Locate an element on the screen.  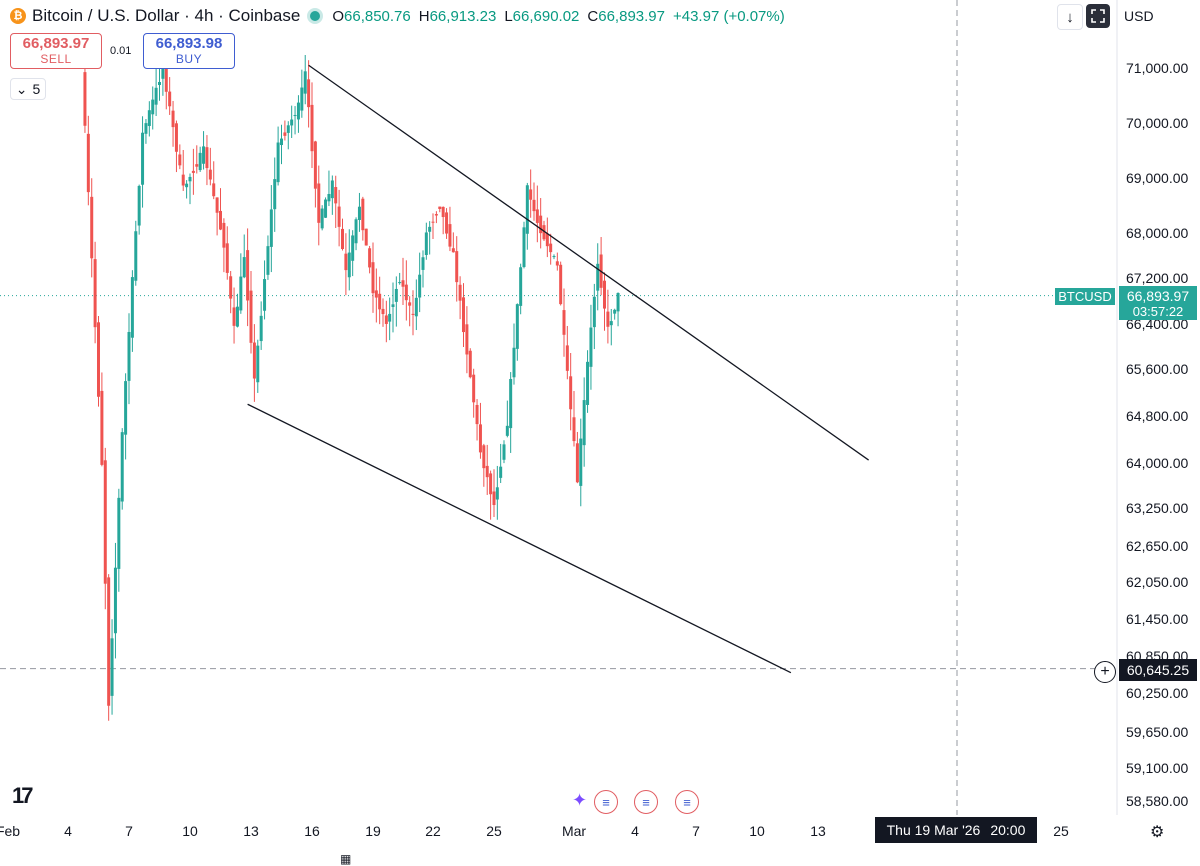
crosshair-date: Thu 19 Mar '26 is located at coordinates (933, 830).